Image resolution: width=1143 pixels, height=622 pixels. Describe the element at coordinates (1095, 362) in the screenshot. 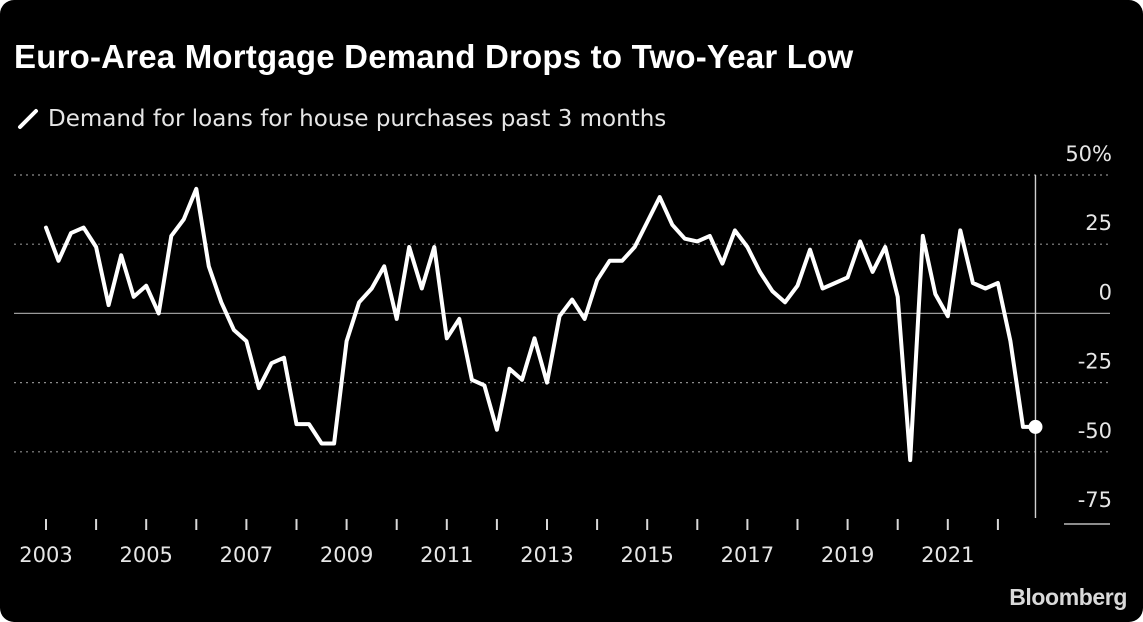

I see `y-tick-label: -25` at that location.